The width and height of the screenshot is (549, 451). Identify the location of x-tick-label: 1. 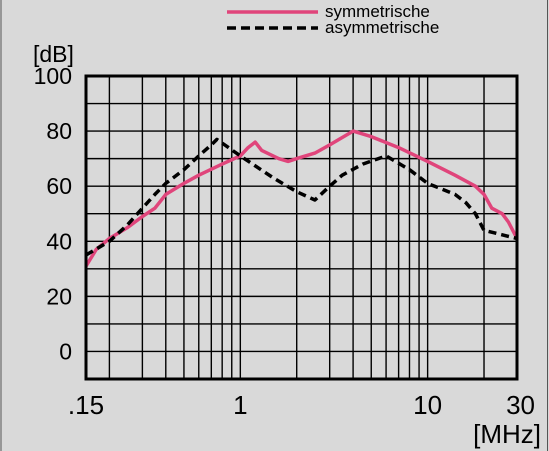
(240, 405).